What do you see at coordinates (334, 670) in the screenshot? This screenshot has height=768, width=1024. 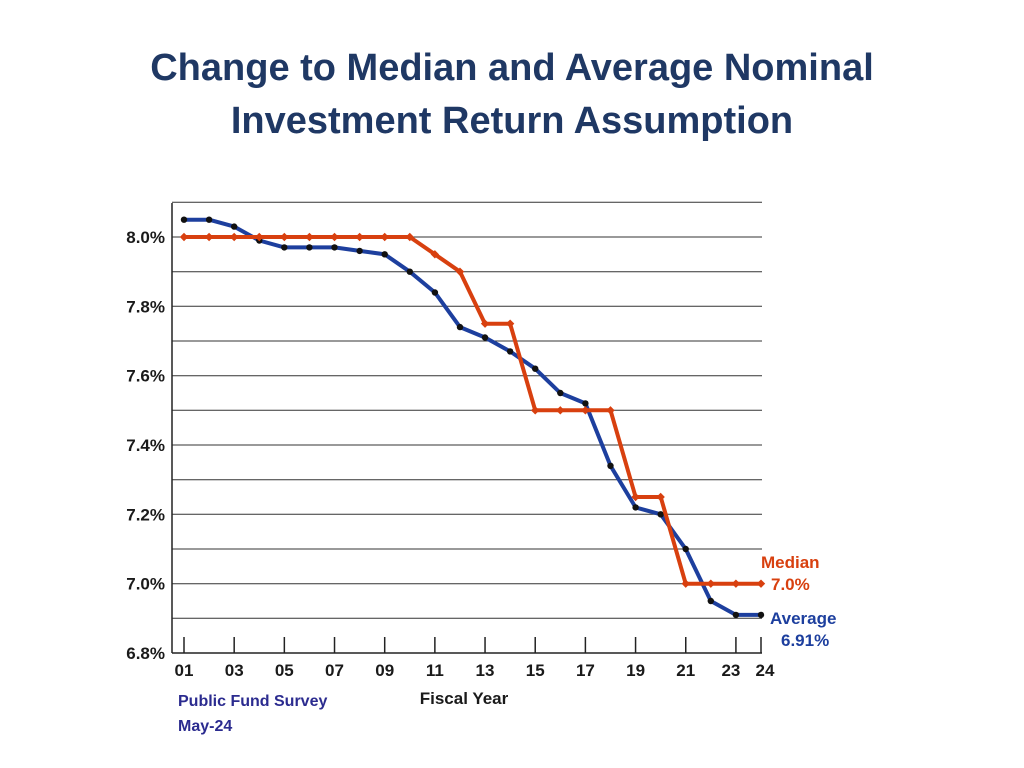 I see `x-tick-label: 07` at bounding box center [334, 670].